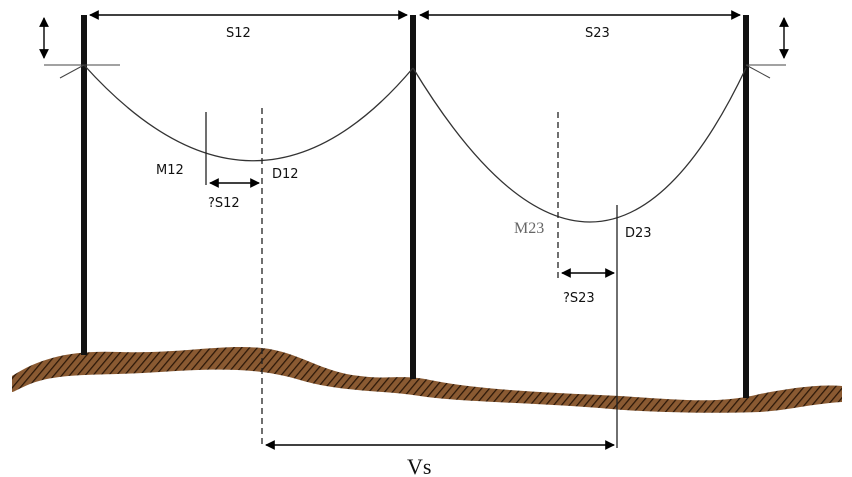 This screenshot has height=477, width=852. What do you see at coordinates (419, 465) in the screenshot?
I see `weight-span-label: Vs` at bounding box center [419, 465].